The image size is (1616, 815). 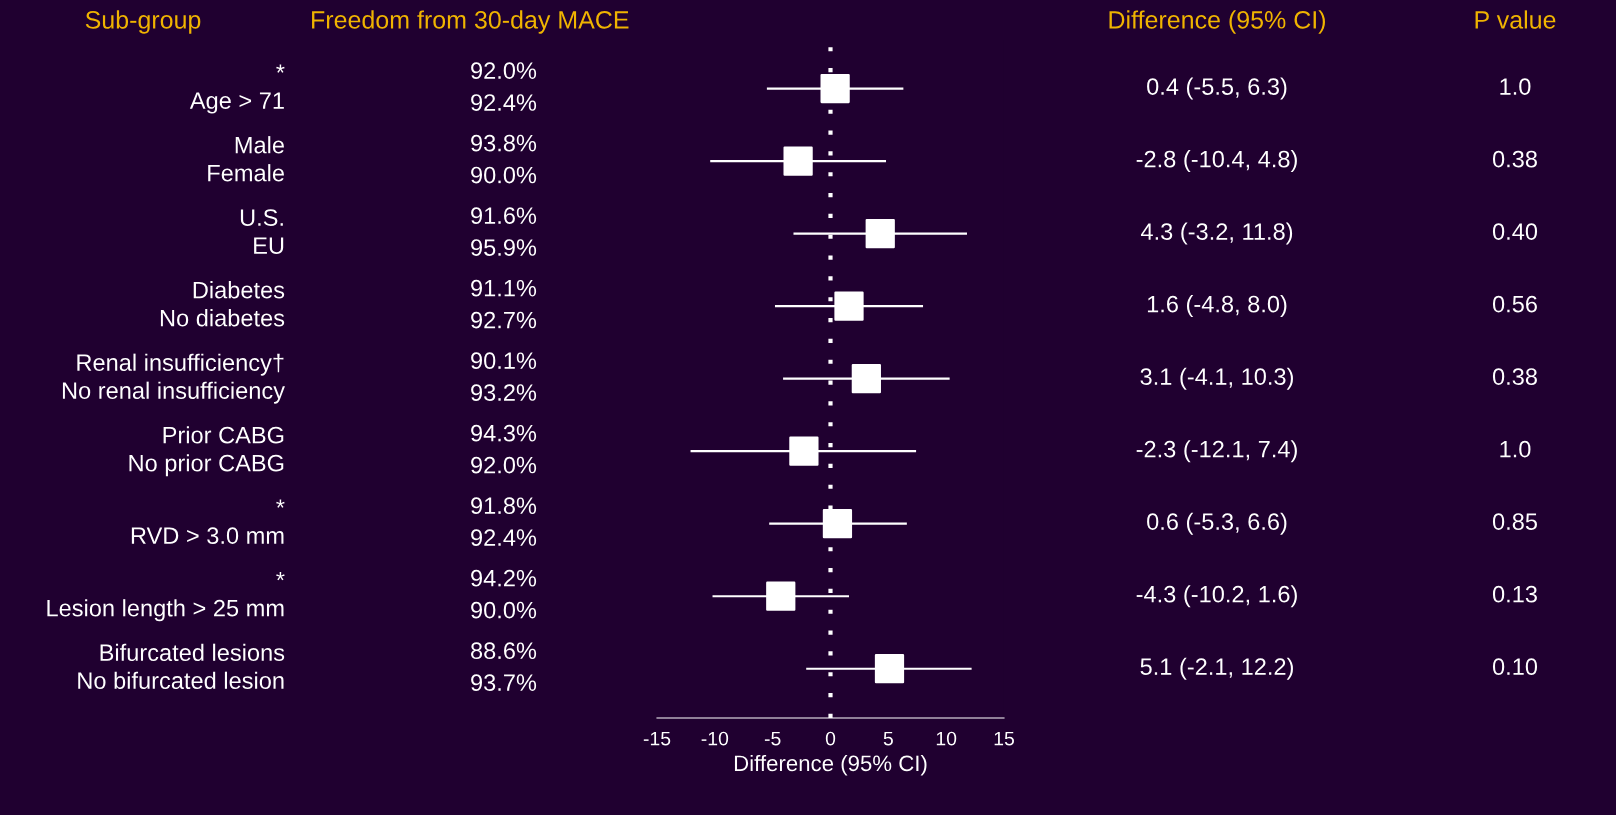 What do you see at coordinates (1216, 233) in the screenshot?
I see `data-label: 4.3 (-3.2, 11.8)` at bounding box center [1216, 233].